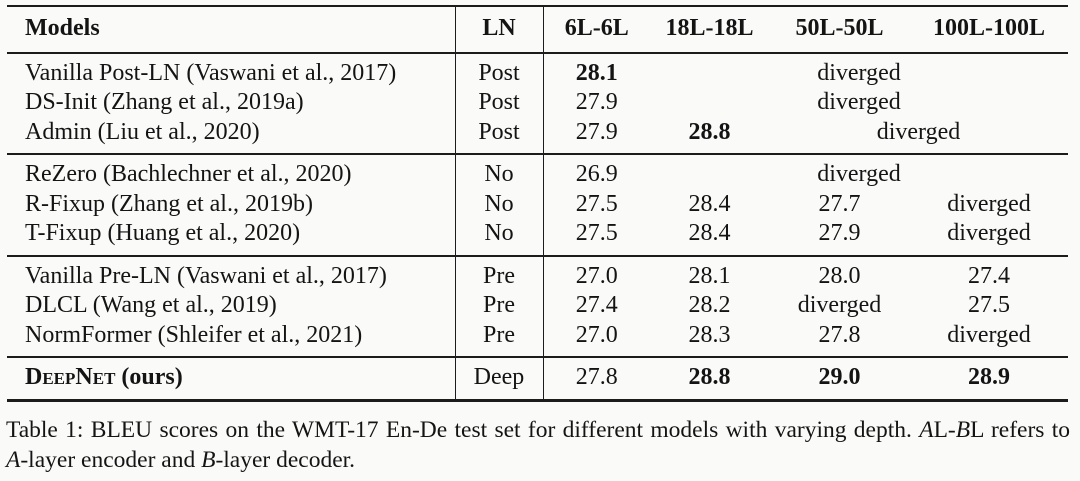  What do you see at coordinates (1030, 429) in the screenshot?
I see `caption-text: refers to` at bounding box center [1030, 429].